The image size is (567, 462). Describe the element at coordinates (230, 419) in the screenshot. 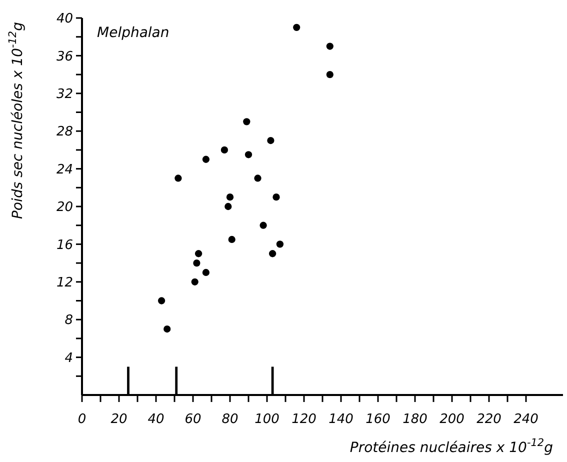

I see `x-tick-label: 80` at that location.